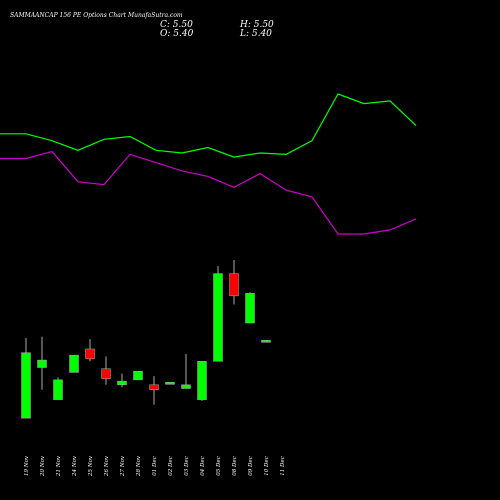 This screenshot has width=500, height=500. Describe the element at coordinates (255, 34) in the screenshot. I see `low-value: L: 5.40` at that location.